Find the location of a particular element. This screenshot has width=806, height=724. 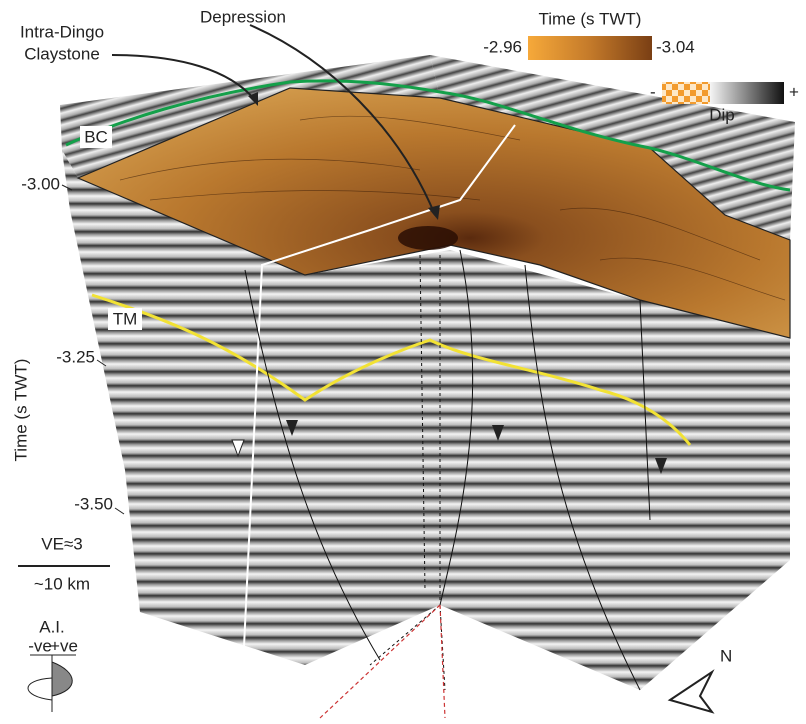

tm-box is located at coordinates (125, 319).